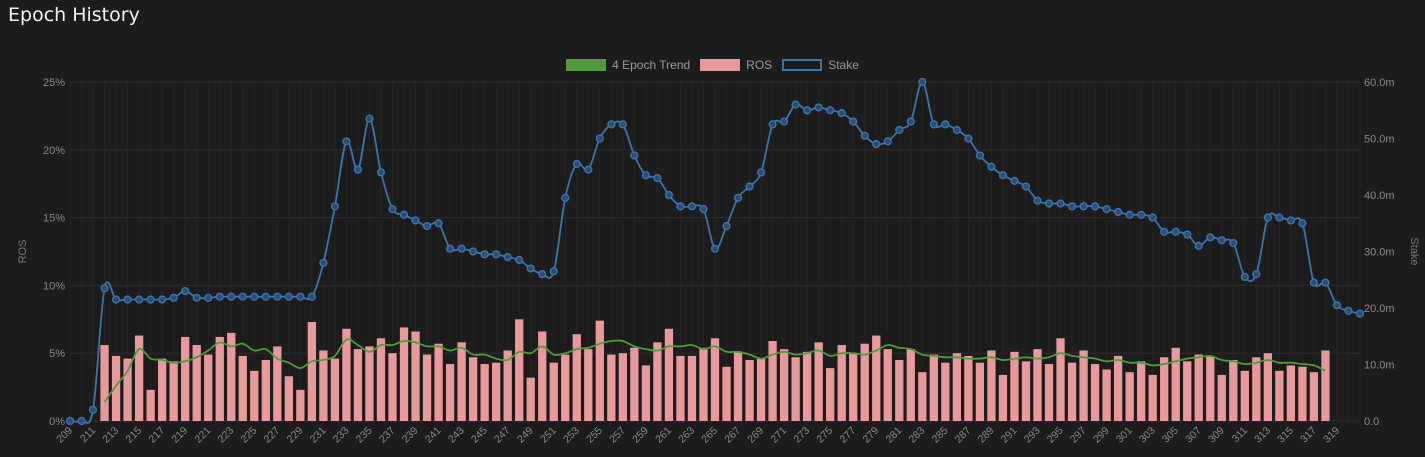  What do you see at coordinates (1170, 435) in the screenshot?
I see `x-tick-label: 305` at bounding box center [1170, 435].